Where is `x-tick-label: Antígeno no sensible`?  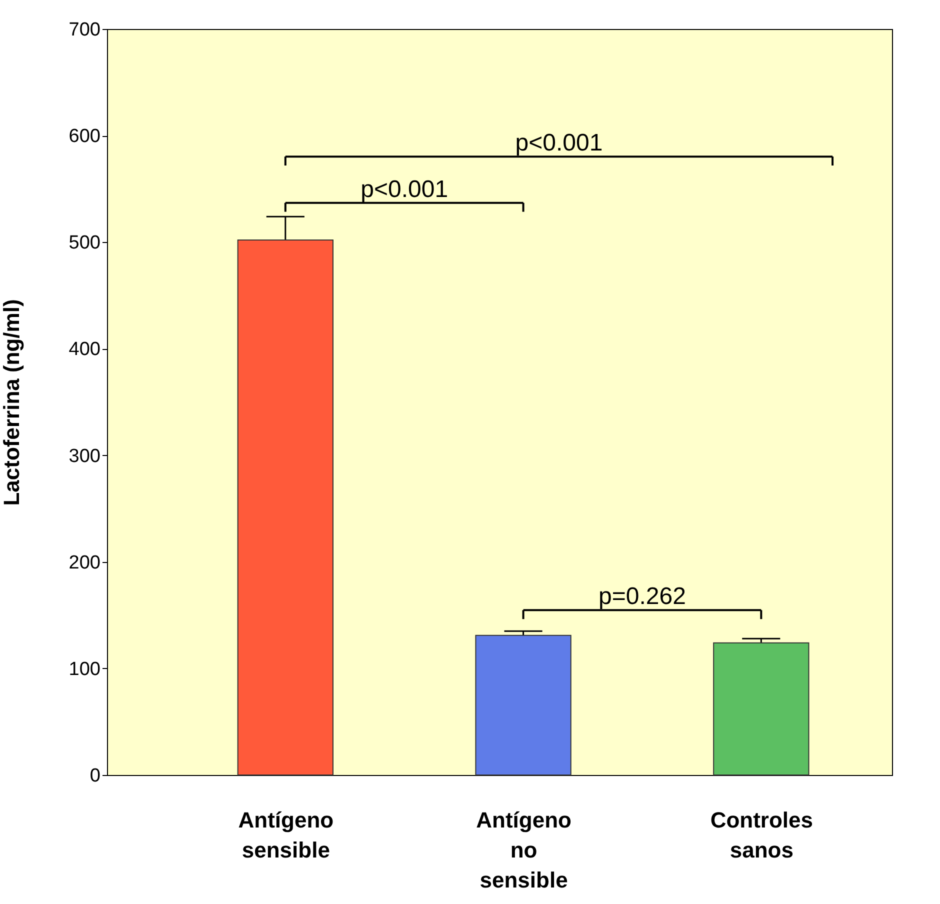
x-tick-label: Antígeno no sensible is located at coordinates (524, 850).